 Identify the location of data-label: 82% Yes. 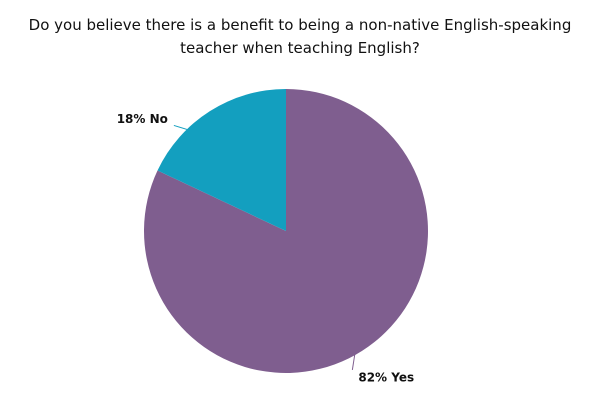
(386, 377).